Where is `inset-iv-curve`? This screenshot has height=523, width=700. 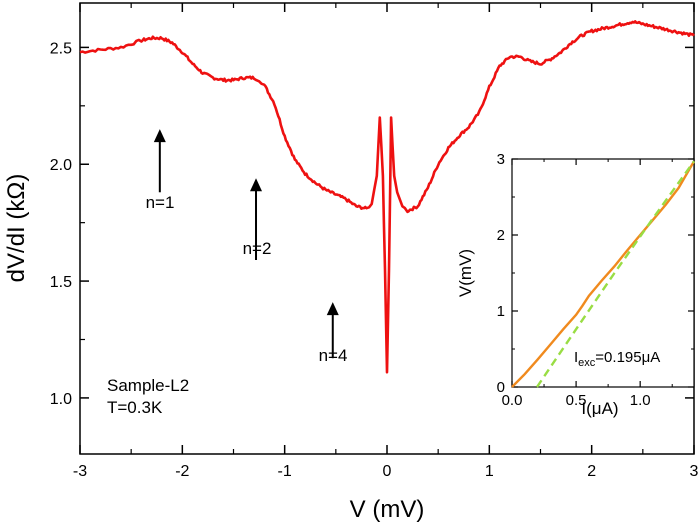 inset-iv-curve is located at coordinates (603, 274).